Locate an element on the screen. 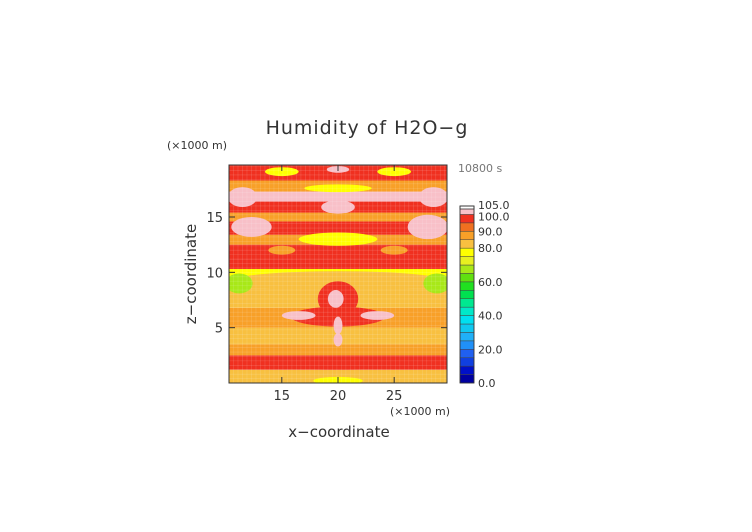 Image resolution: width=752 pixels, height=532 pixels. colorbar-label: 60.0 is located at coordinates (490, 282).